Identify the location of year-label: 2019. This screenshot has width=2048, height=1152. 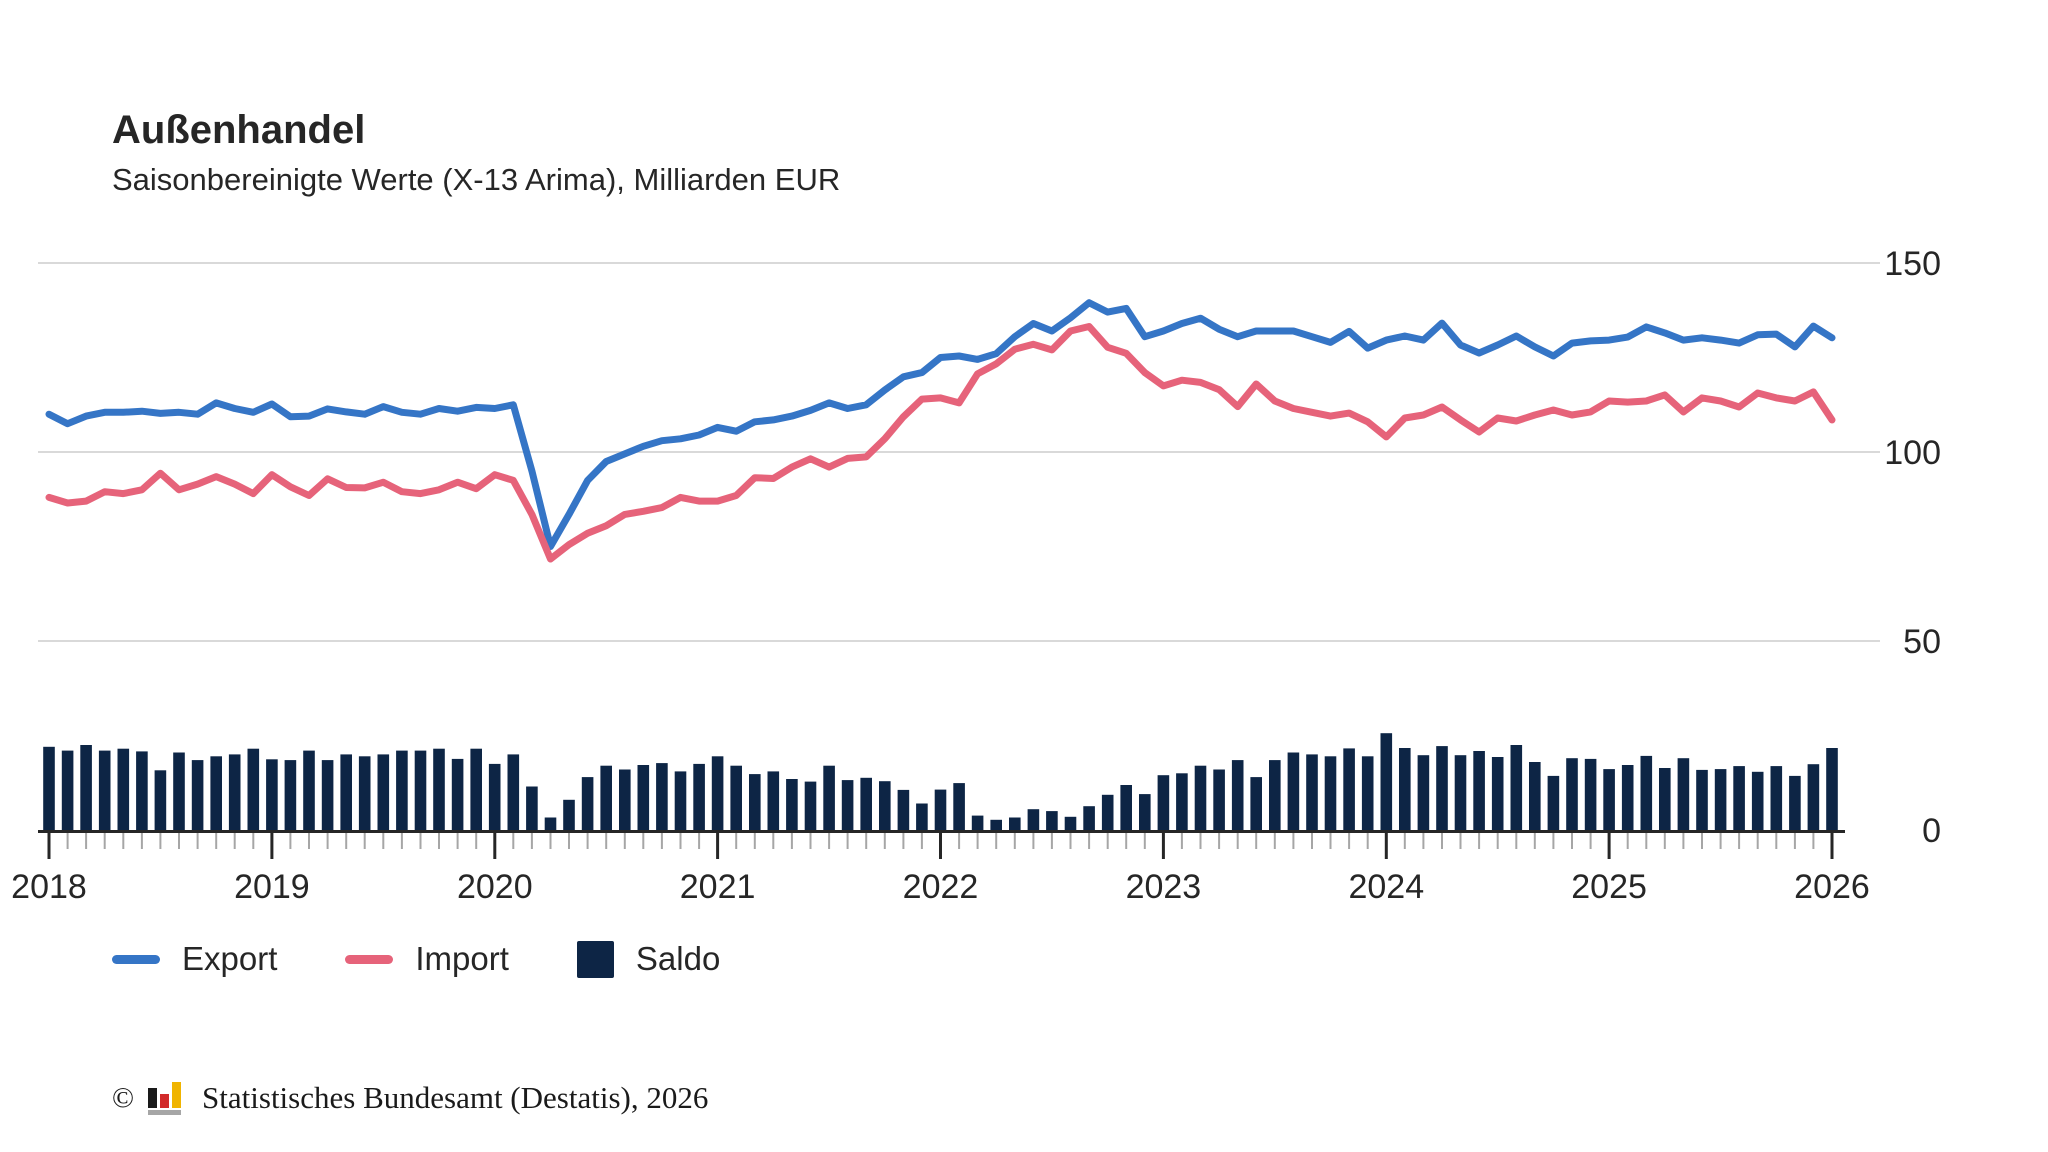
(272, 887).